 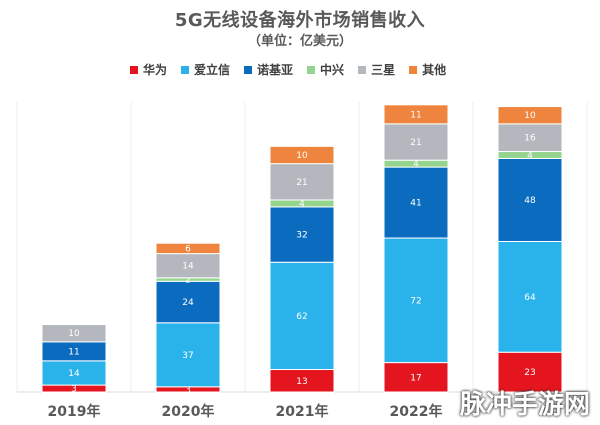 I want to click on legend-item-nokia: 诺基亚, so click(x=268, y=69).